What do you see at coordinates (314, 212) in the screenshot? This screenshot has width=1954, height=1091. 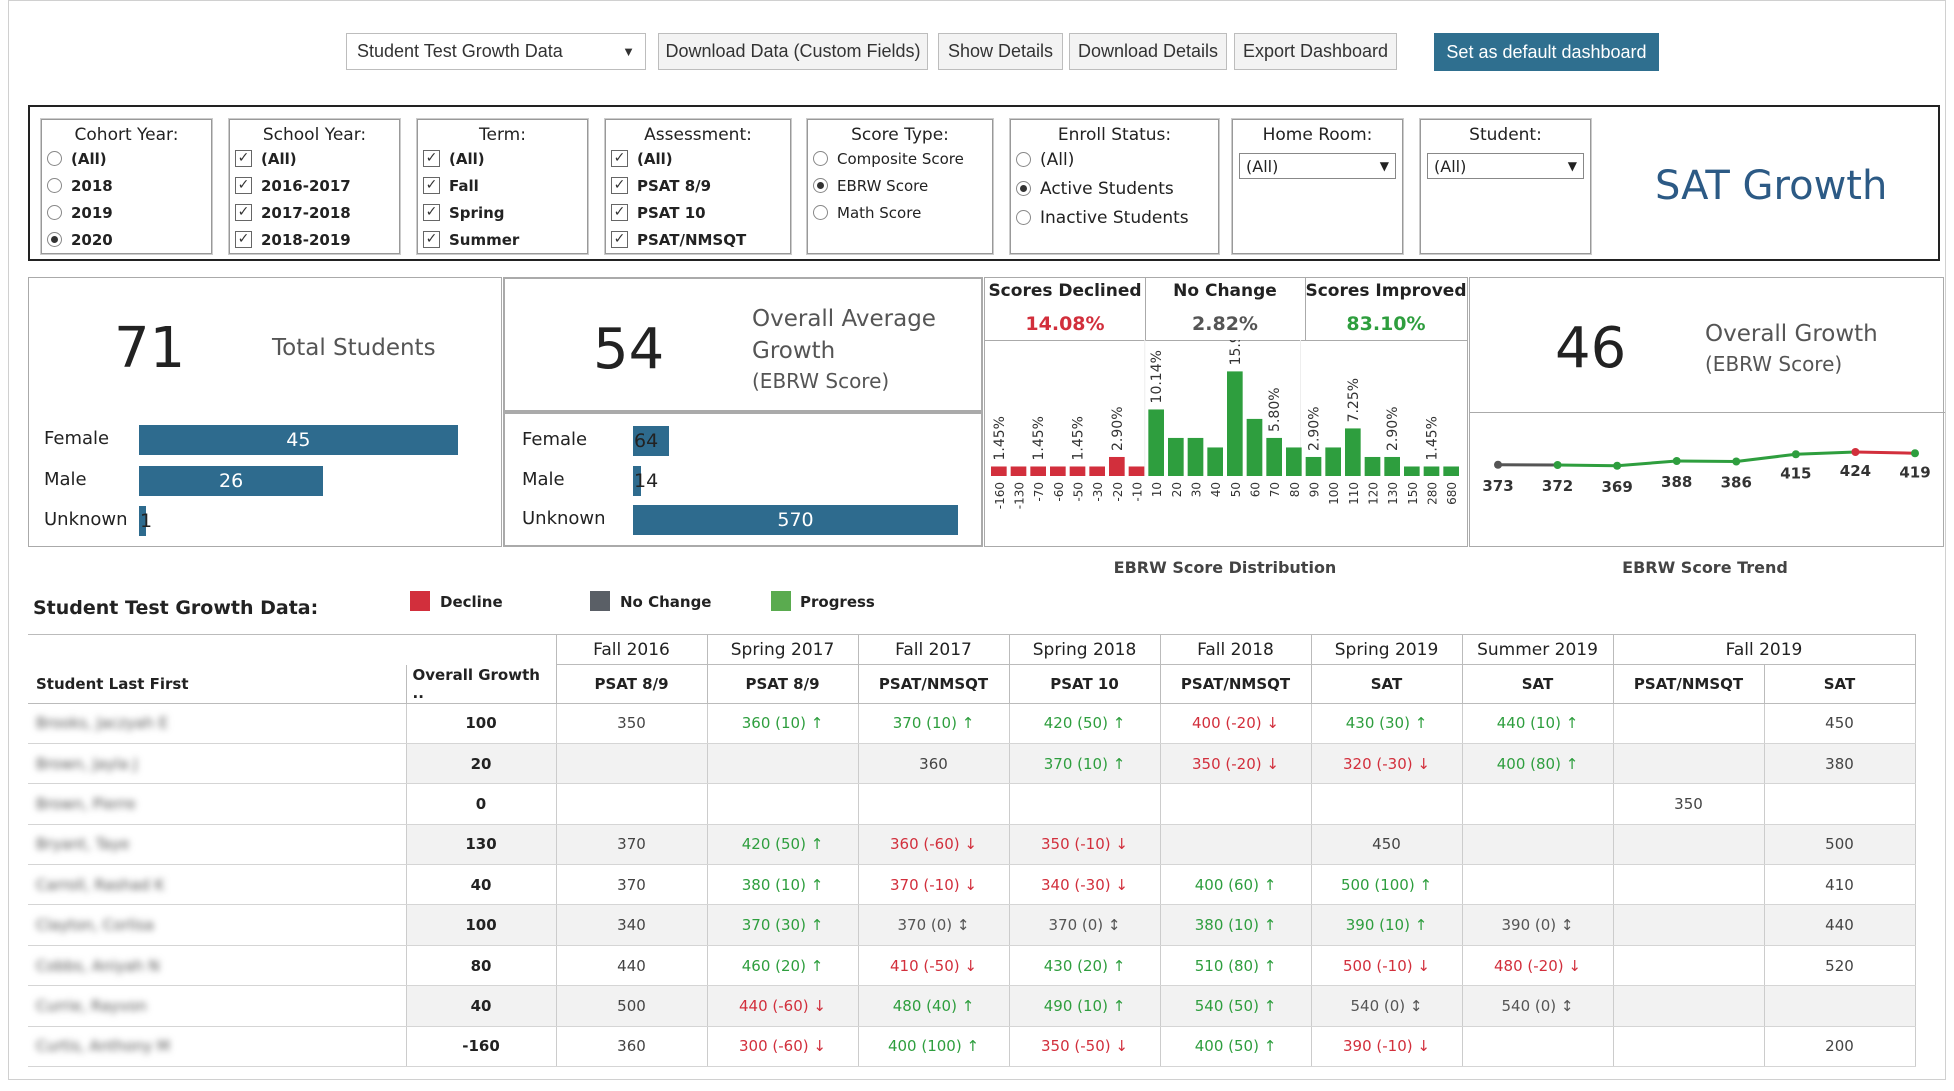 I see `school-year-option-2017: ✓ 2017-2018` at bounding box center [314, 212].